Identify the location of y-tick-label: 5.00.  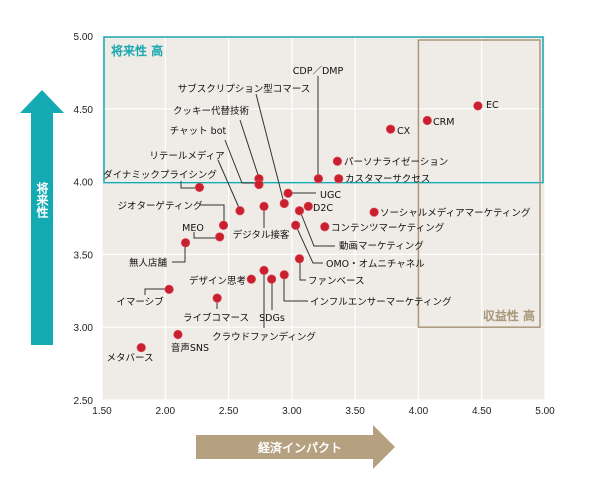
(84, 37).